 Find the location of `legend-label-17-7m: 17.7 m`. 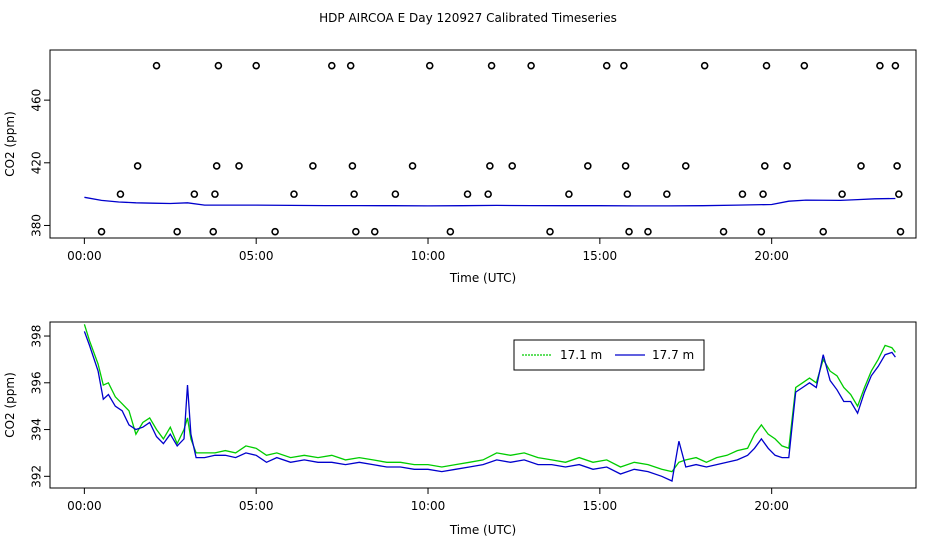

legend-label-17-7m: 17.7 m is located at coordinates (673, 355).